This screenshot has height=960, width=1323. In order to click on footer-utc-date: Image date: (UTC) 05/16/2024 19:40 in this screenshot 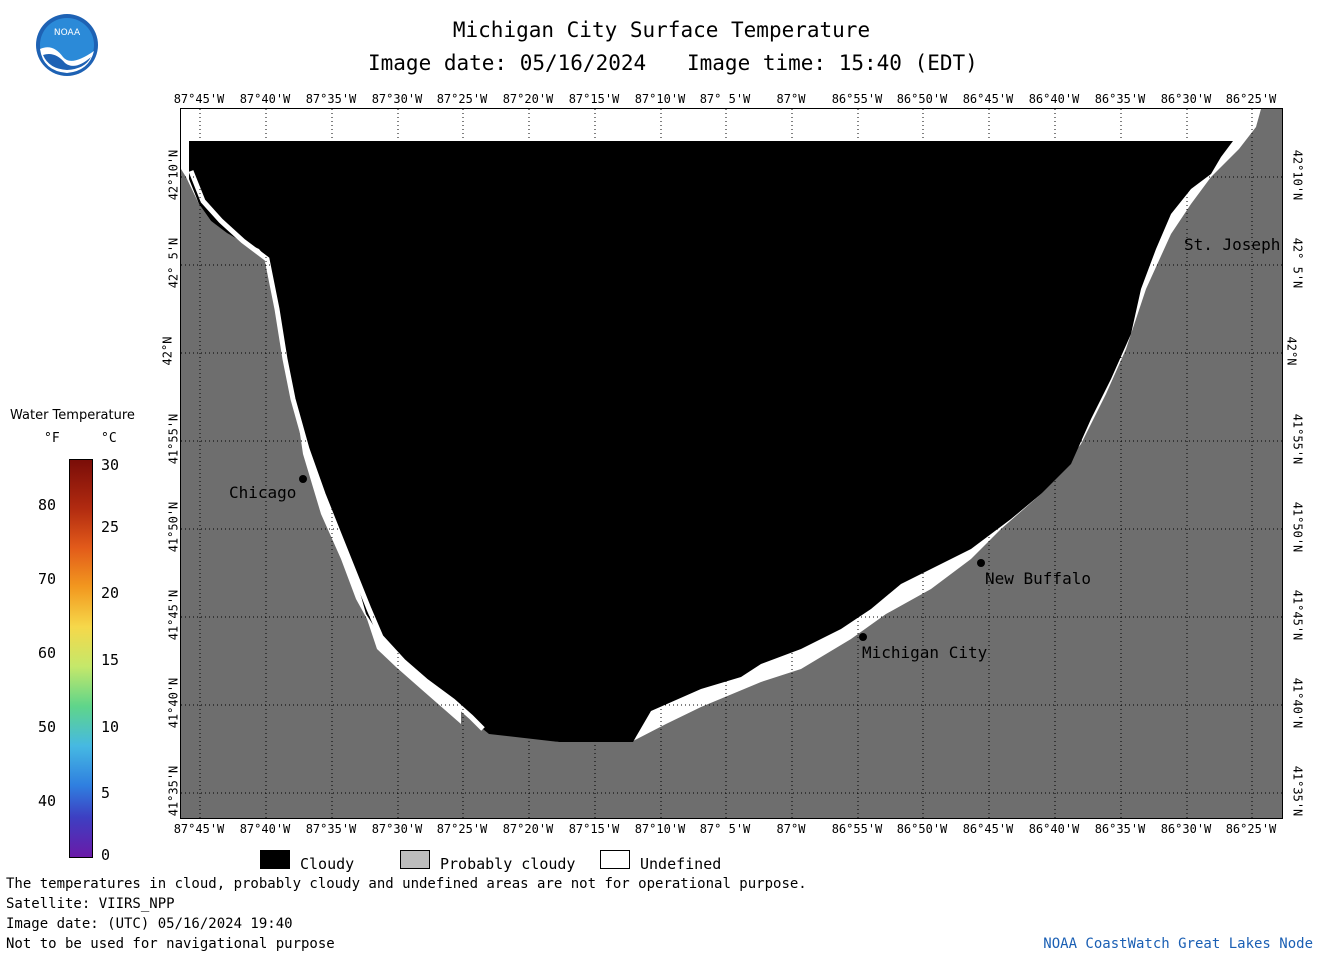, I will do `click(149, 924)`.